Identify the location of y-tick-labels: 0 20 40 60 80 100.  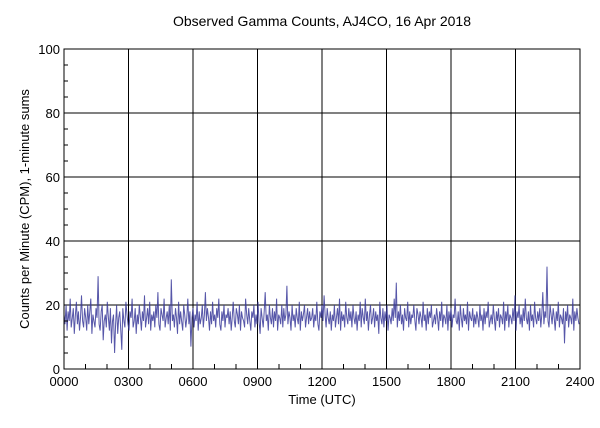
(49, 209).